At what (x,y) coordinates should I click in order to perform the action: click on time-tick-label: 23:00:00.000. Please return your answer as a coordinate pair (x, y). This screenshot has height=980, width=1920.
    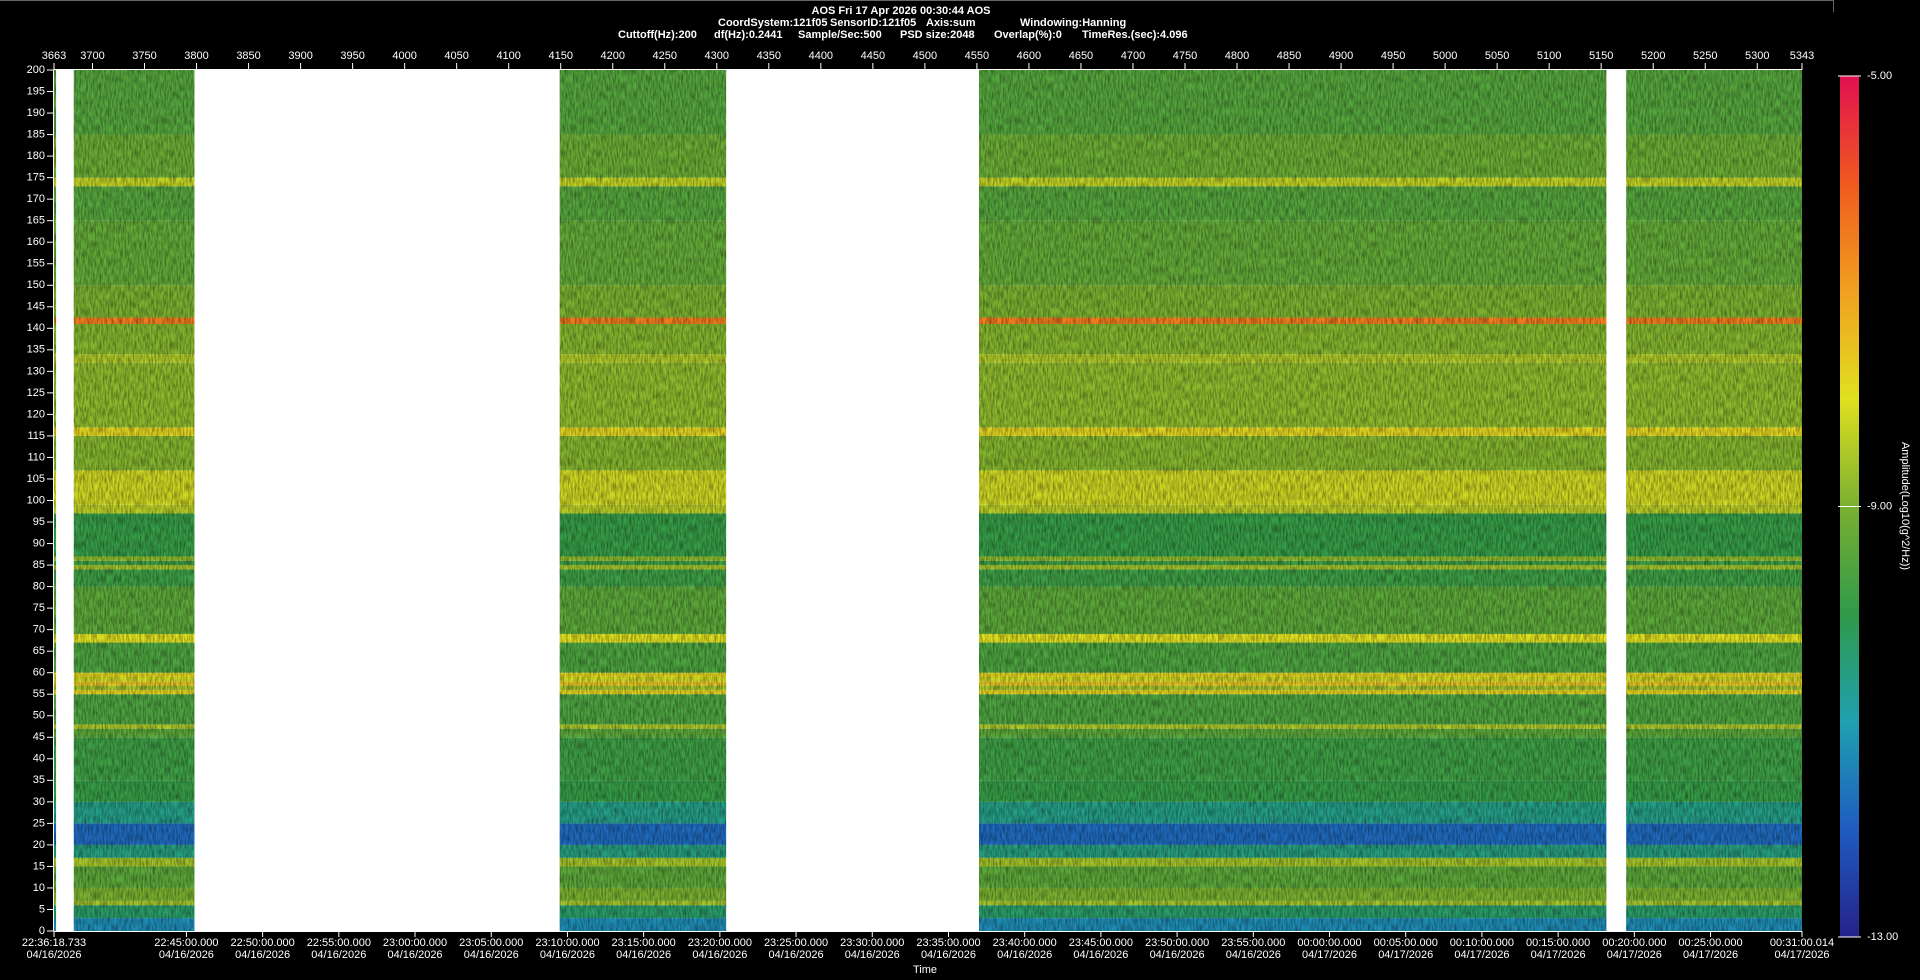
    Looking at the image, I should click on (415, 943).